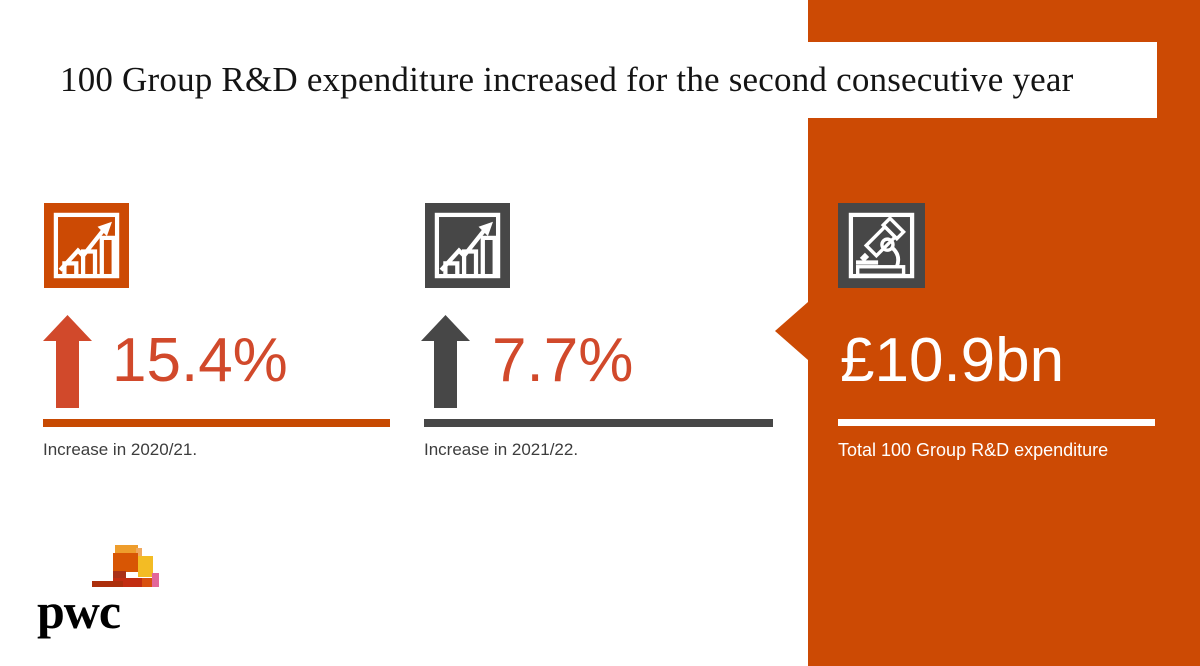 The width and height of the screenshot is (1200, 666). Describe the element at coordinates (200, 360) in the screenshot. I see `stat-value: 15.4%` at that location.